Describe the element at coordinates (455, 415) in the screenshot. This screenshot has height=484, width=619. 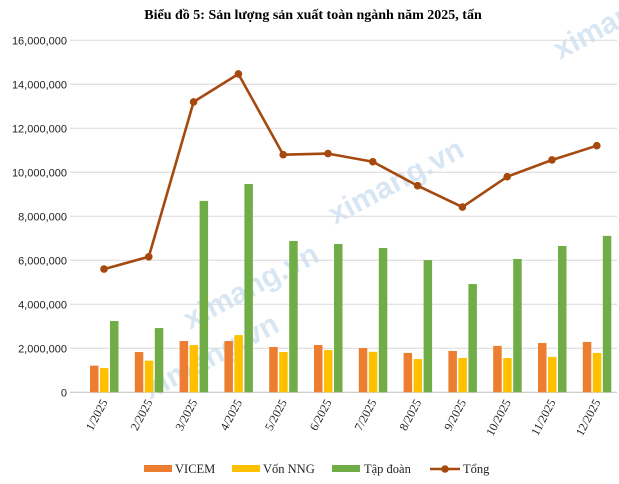
I see `x-tick-label: 9/2025` at that location.